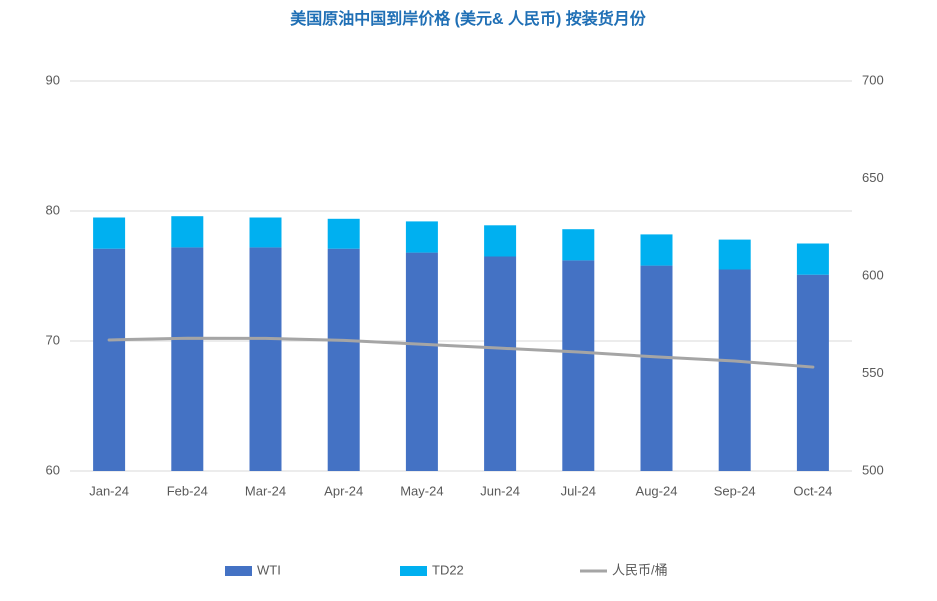 This screenshot has width=937, height=601. I want to click on x-tick-label: Oct-24, so click(812, 490).